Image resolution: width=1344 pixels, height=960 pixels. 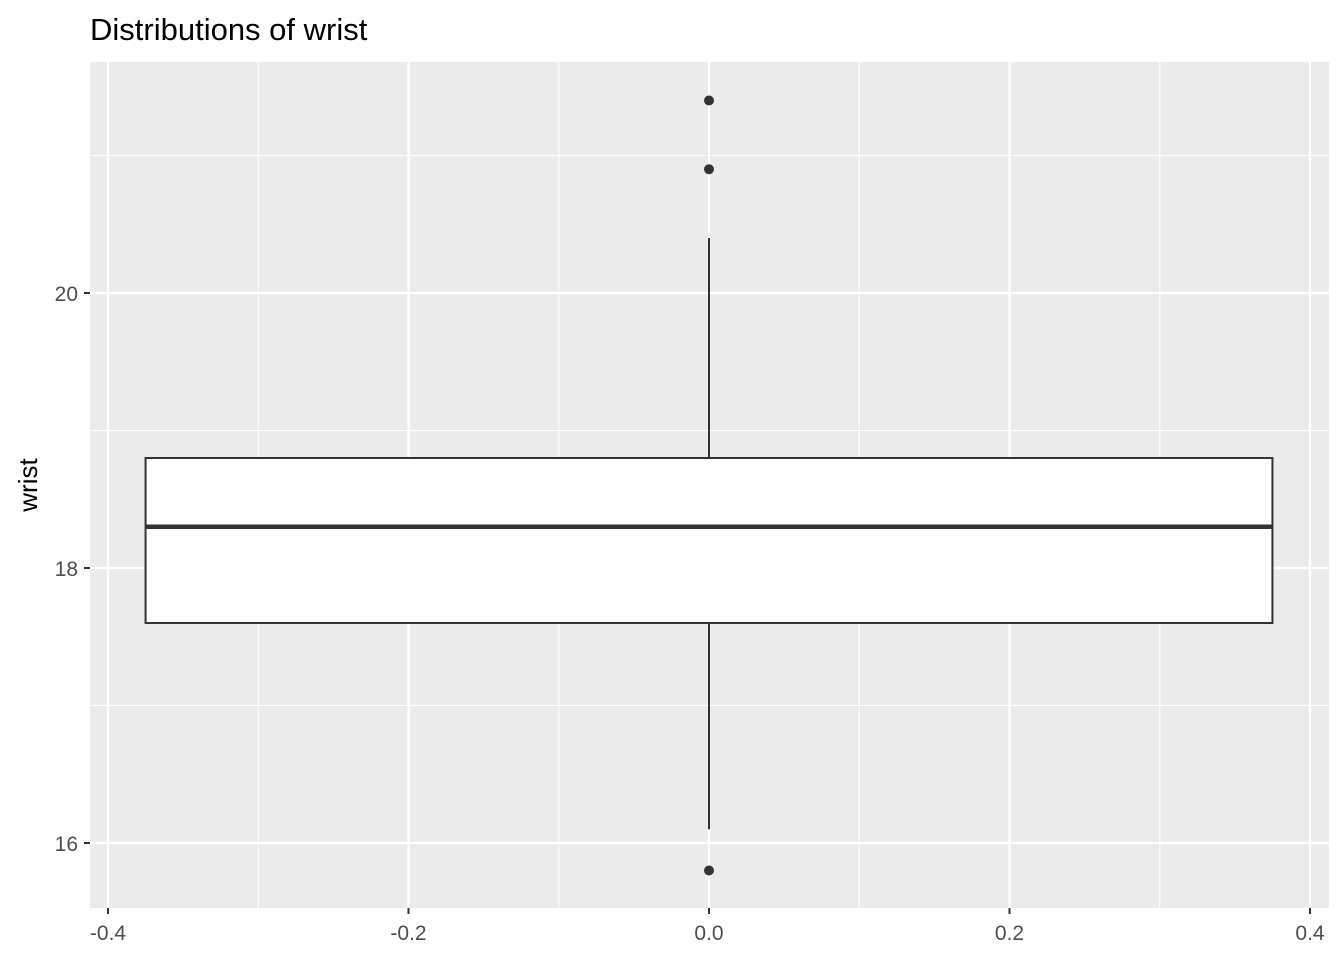 What do you see at coordinates (66, 294) in the screenshot?
I see `y-tick-label: 20` at bounding box center [66, 294].